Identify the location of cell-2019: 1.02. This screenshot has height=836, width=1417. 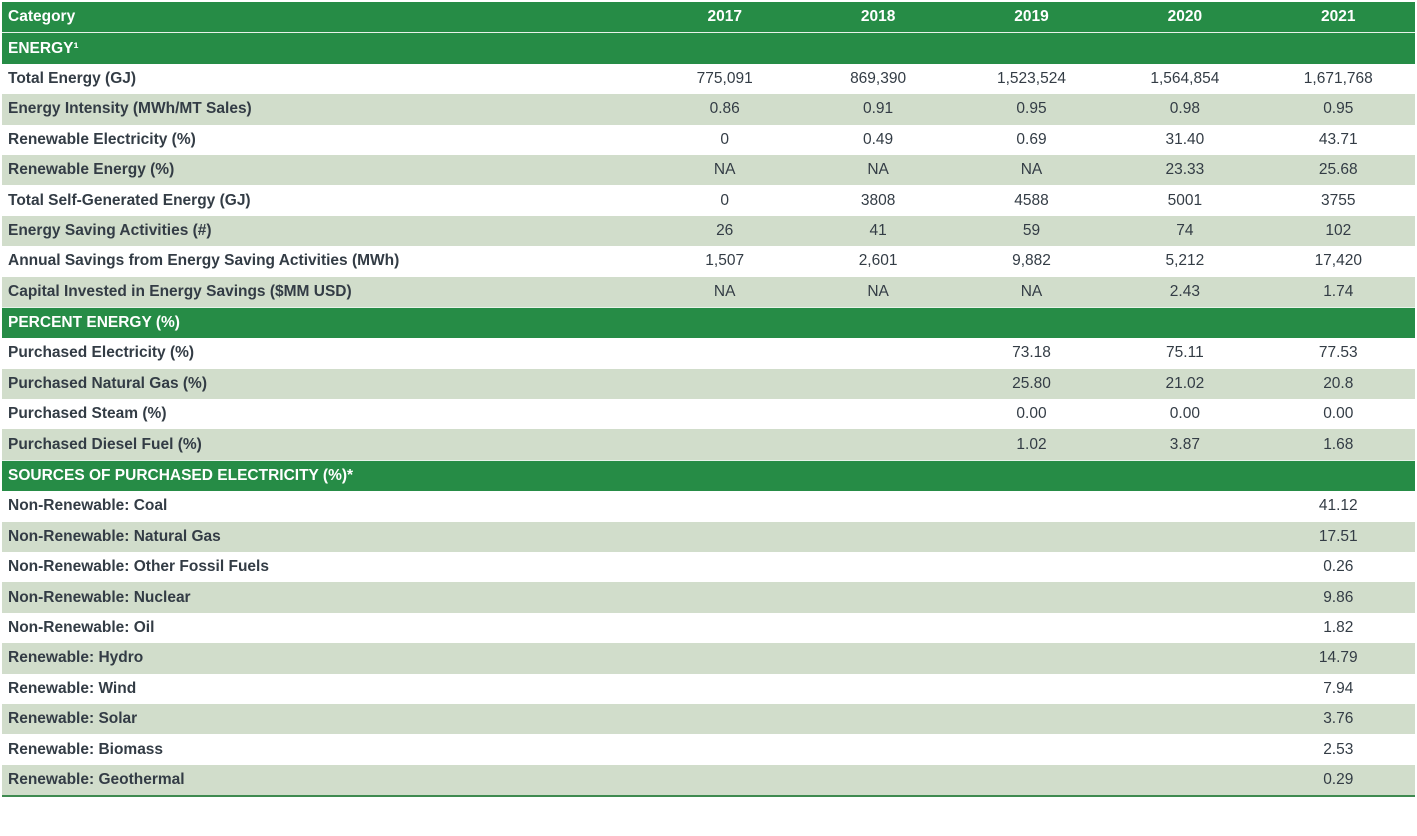
(1031, 445).